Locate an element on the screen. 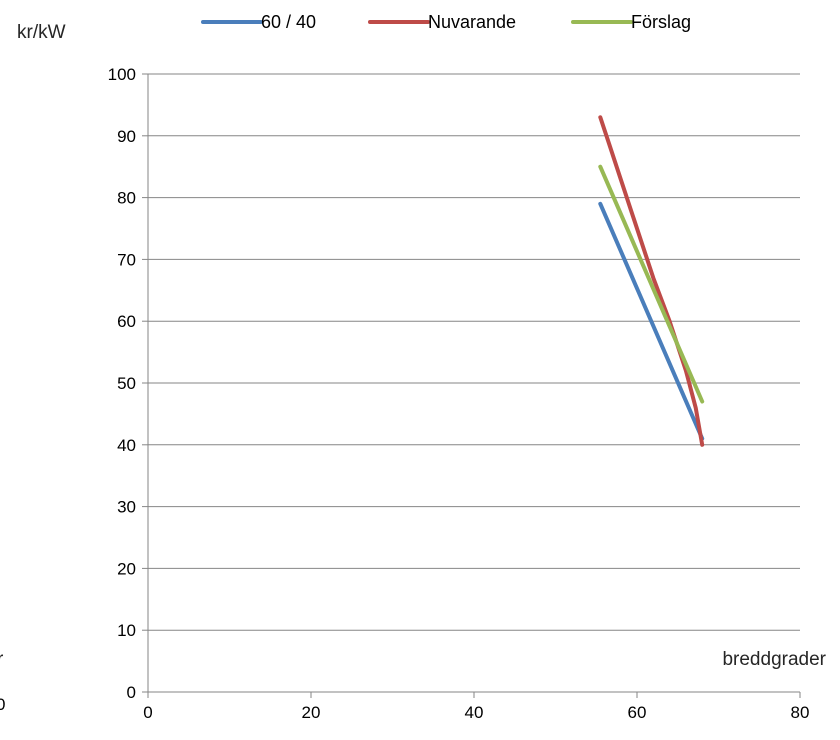  legend-label: 60 / 40 is located at coordinates (288, 22).